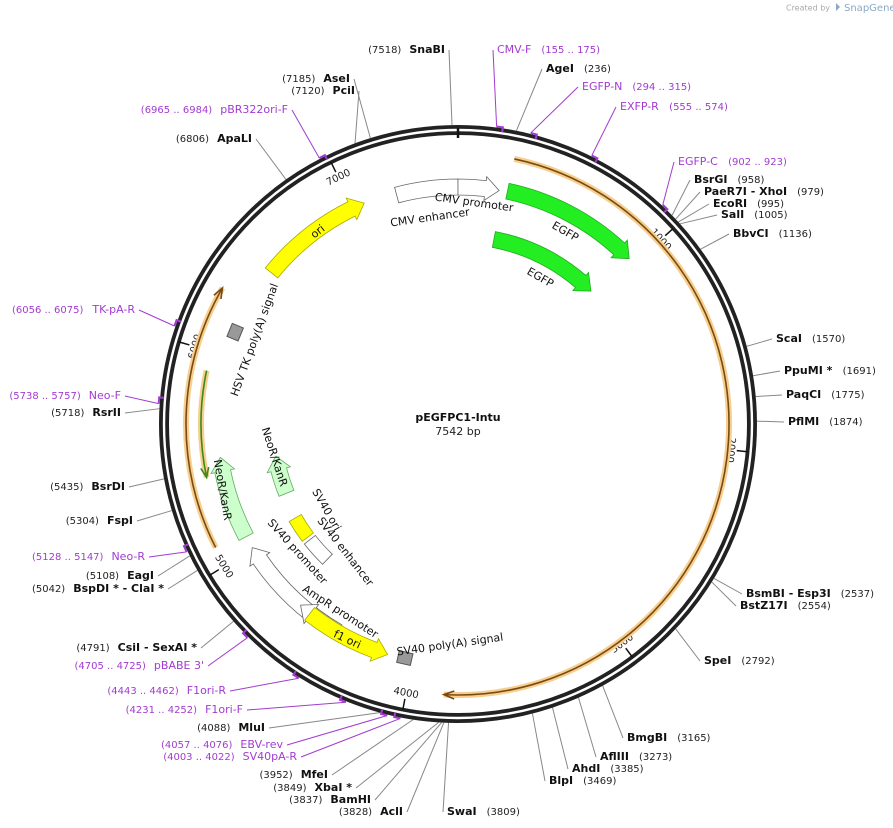  I want to click on site-position: (3809), so click(503, 812).